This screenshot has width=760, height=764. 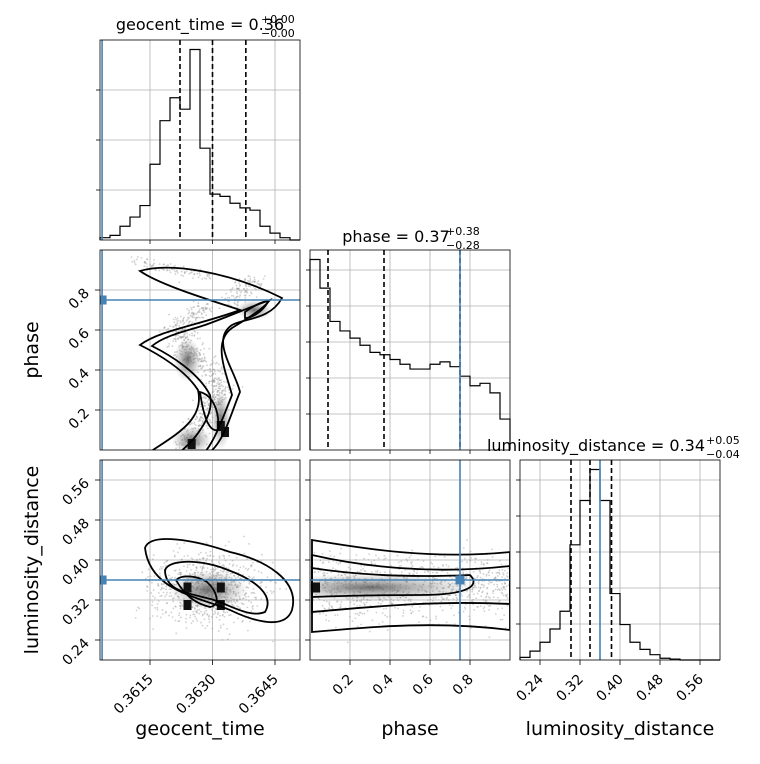 I want to click on truth-marker, so click(x=103, y=300).